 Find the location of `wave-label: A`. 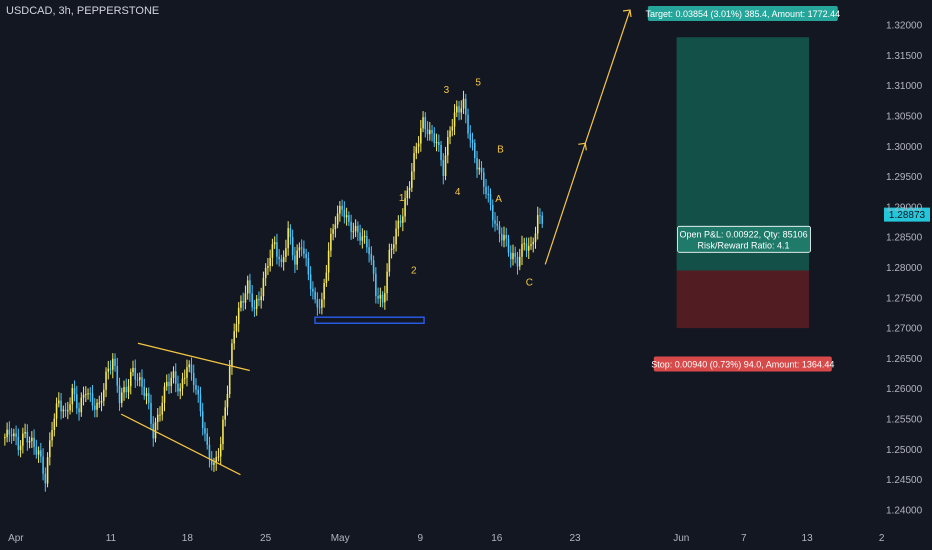

wave-label: A is located at coordinates (498, 199).